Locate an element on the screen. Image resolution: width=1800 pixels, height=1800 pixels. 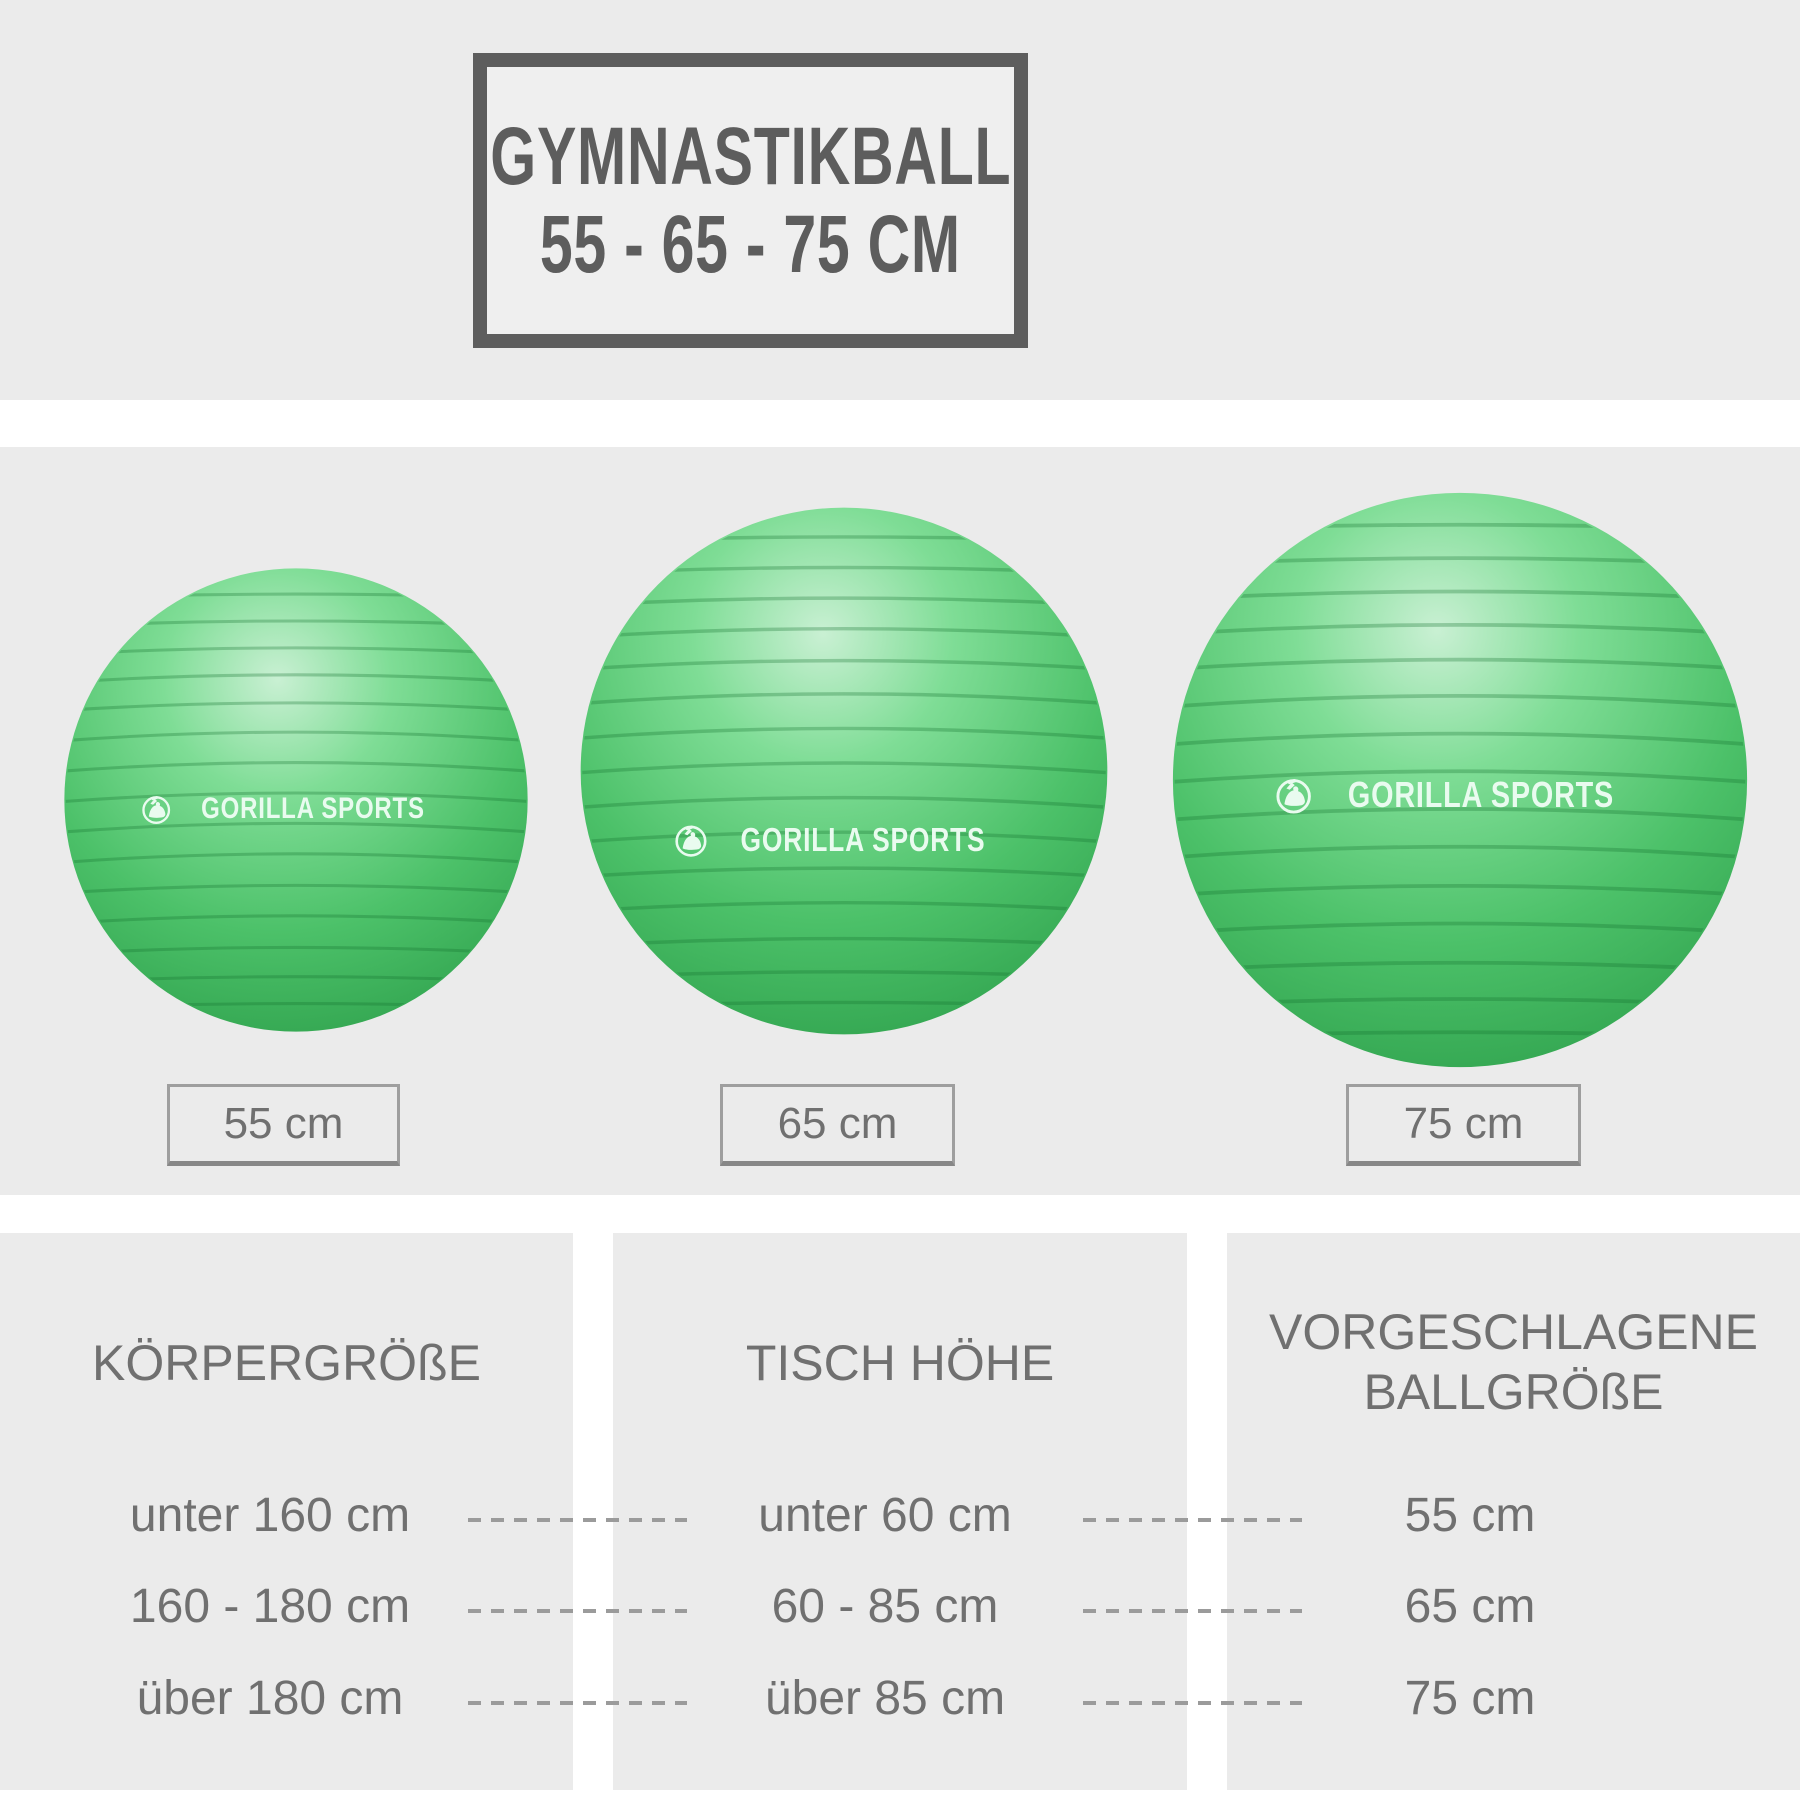
title-line-2: 55 - 65 - 75 CM is located at coordinates (750, 244).